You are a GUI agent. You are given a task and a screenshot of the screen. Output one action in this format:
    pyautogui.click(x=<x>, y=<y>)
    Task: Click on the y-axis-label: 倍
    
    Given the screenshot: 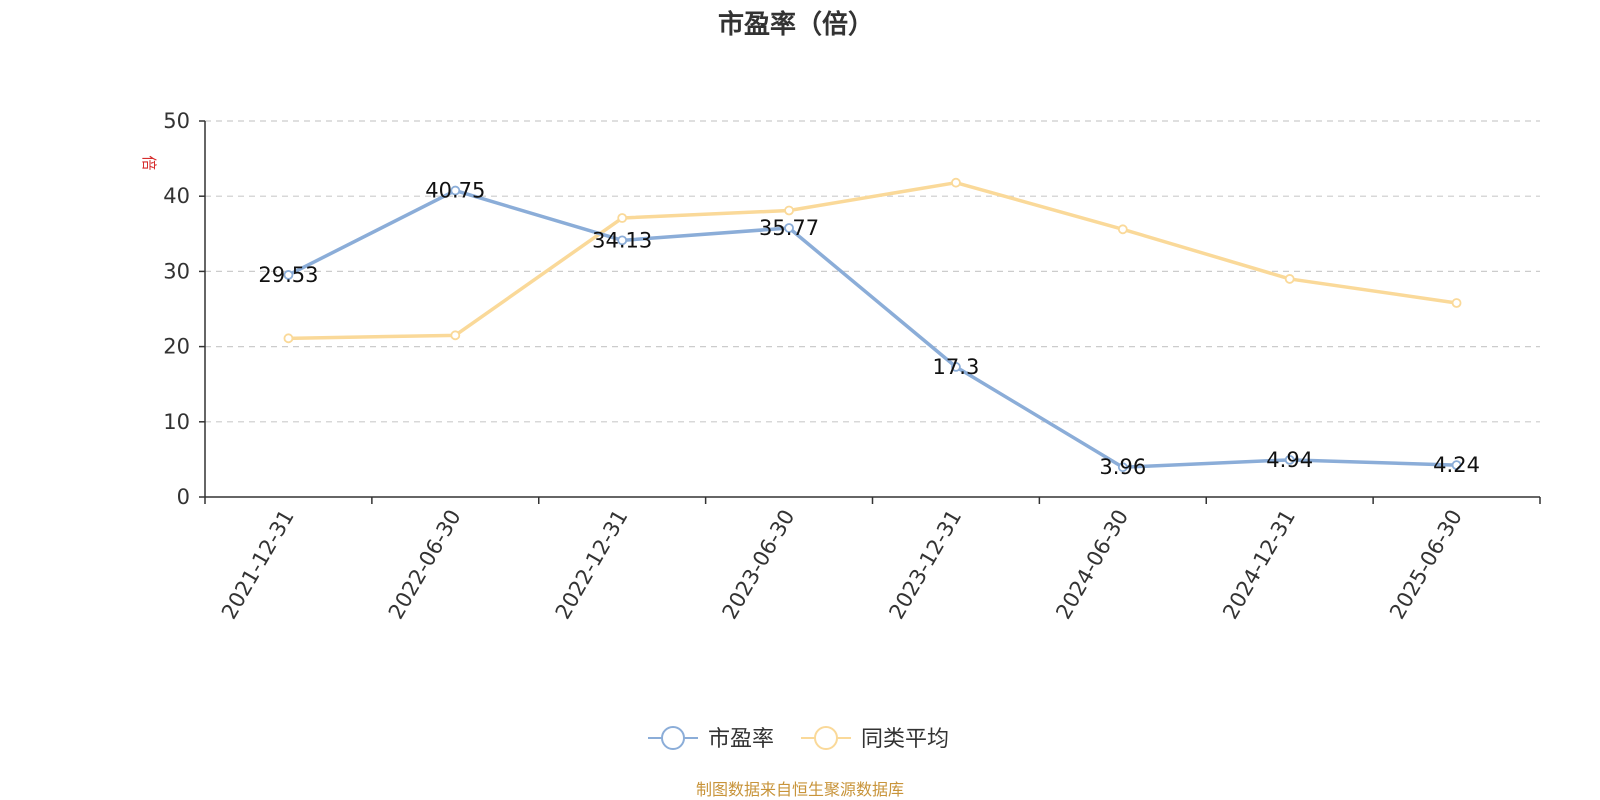 What is the action you would take?
    pyautogui.click(x=149, y=162)
    